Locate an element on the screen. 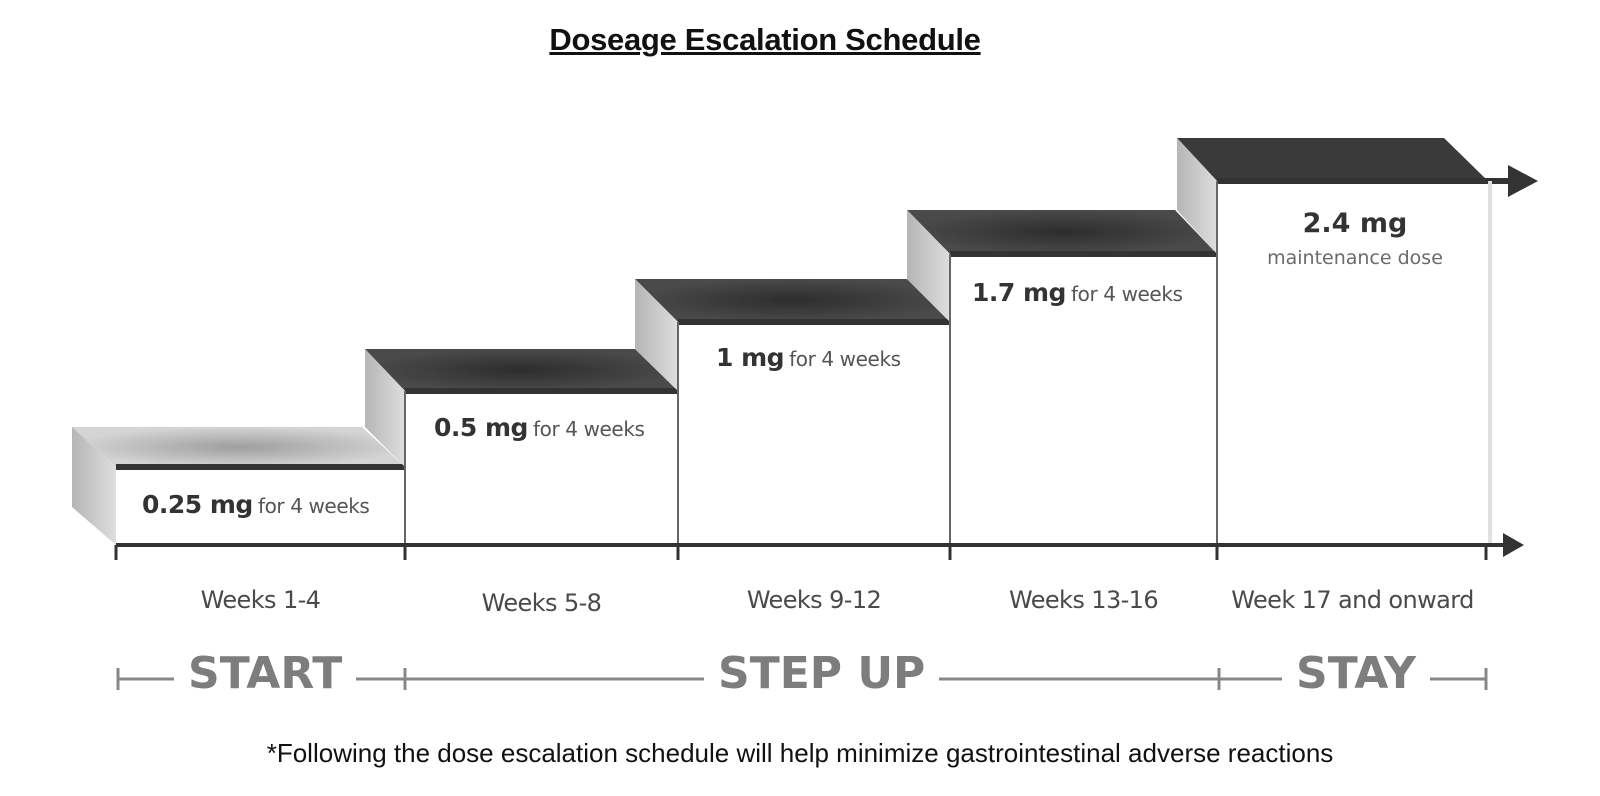 Image resolution: width=1600 pixels, height=796 pixels. step-1-side is located at coordinates (94, 486).